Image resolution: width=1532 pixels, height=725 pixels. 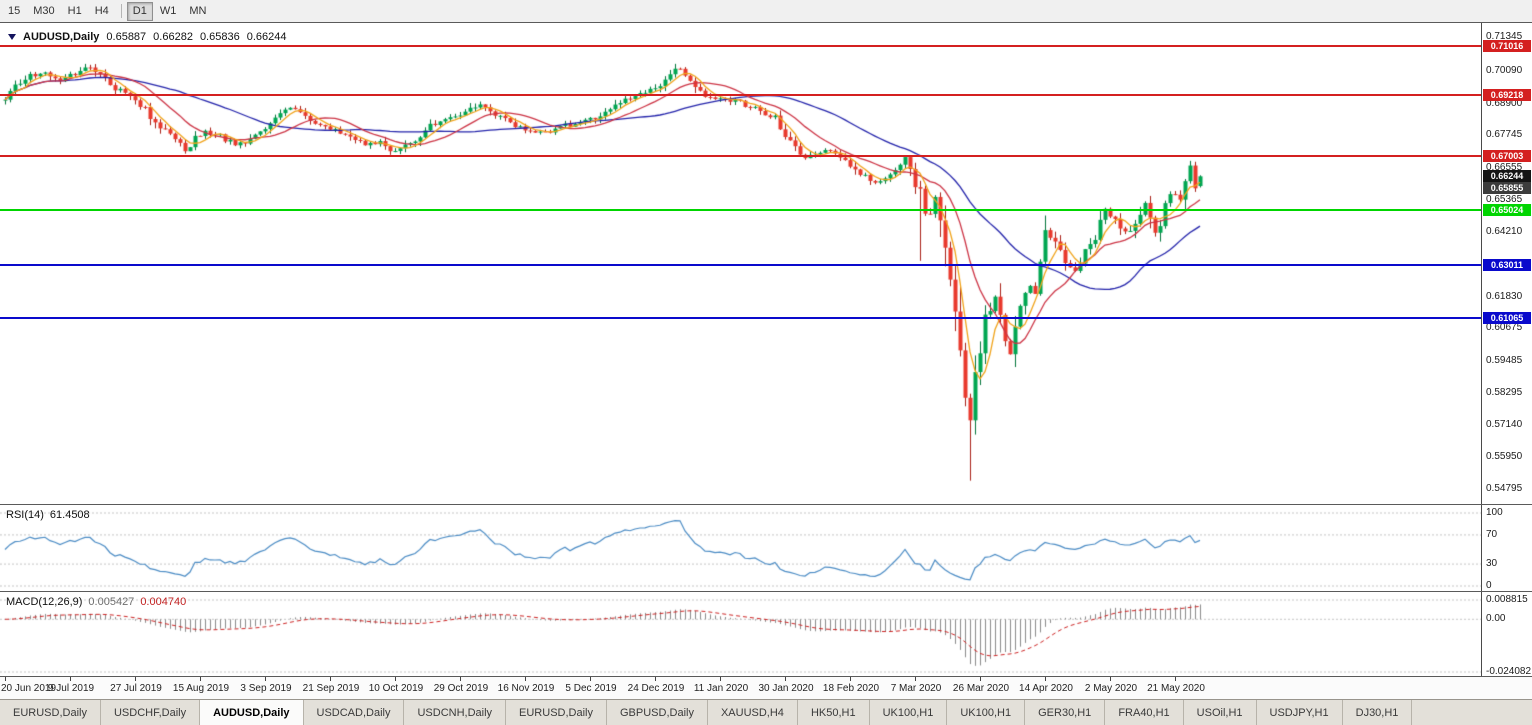 I want to click on macd-label: MACD(12,26,9) 0.005427 0.004740, so click(x=96, y=602).